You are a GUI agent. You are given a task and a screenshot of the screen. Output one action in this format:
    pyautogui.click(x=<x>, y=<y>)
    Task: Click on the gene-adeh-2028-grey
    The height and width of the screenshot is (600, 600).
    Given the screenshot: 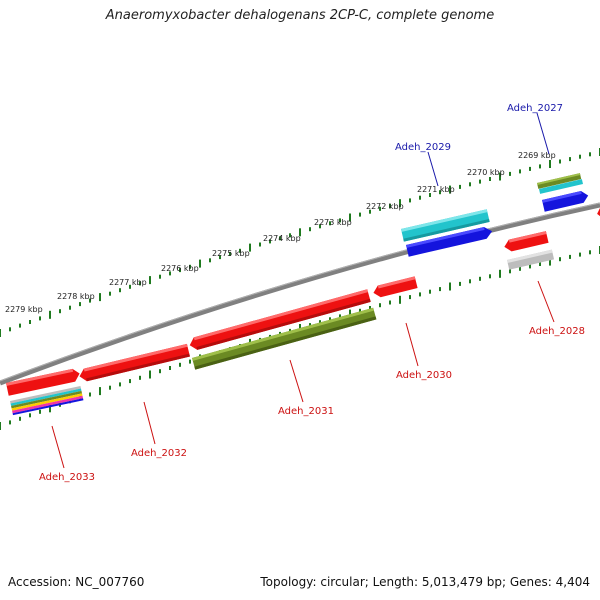 What is the action you would take?
    pyautogui.click(x=531, y=259)
    